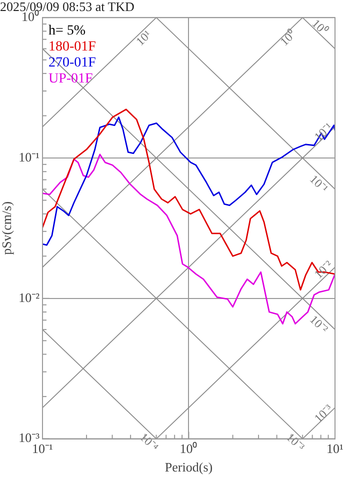 Image resolution: width=347 pixels, height=478 pixels. Describe the element at coordinates (143, 37) in the screenshot. I see `annotation: 10¹` at that location.